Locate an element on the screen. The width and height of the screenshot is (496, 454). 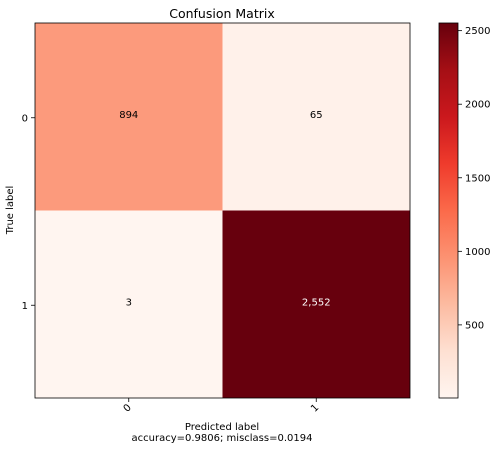
cell-value-label-1-1: 2,552 is located at coordinates (316, 302).